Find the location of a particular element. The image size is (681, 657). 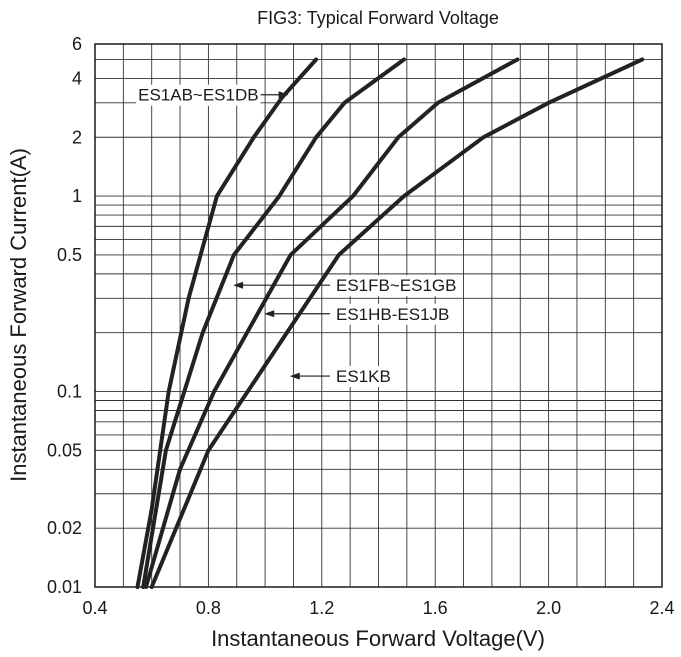

series-label: ES1KB is located at coordinates (363, 376).